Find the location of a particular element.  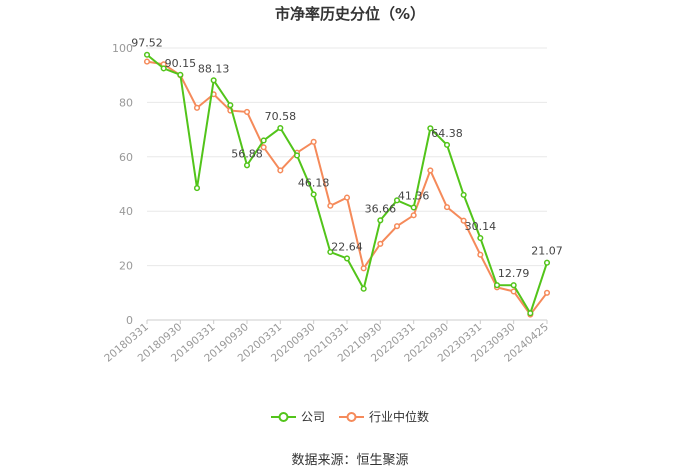

legend: 公司 行业中位数 is located at coordinates (350, 416).